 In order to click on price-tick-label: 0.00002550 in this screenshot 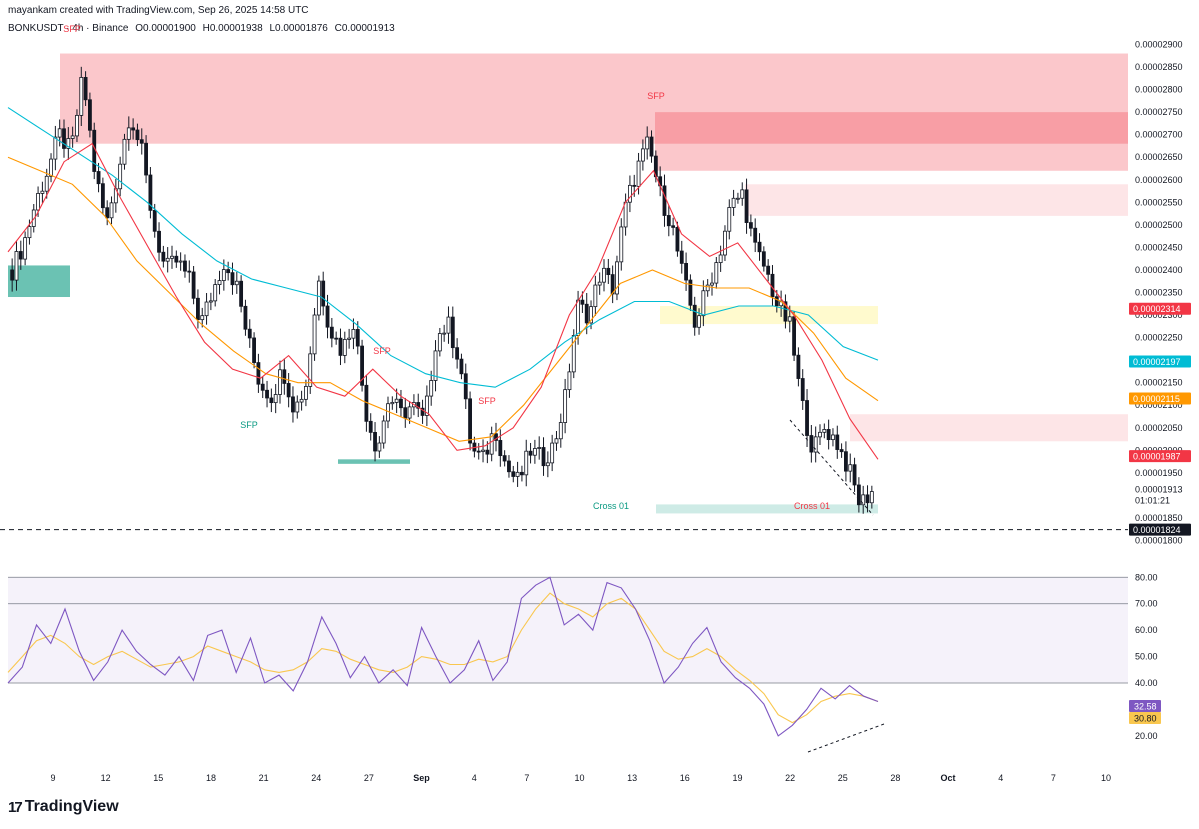, I will do `click(1159, 202)`.